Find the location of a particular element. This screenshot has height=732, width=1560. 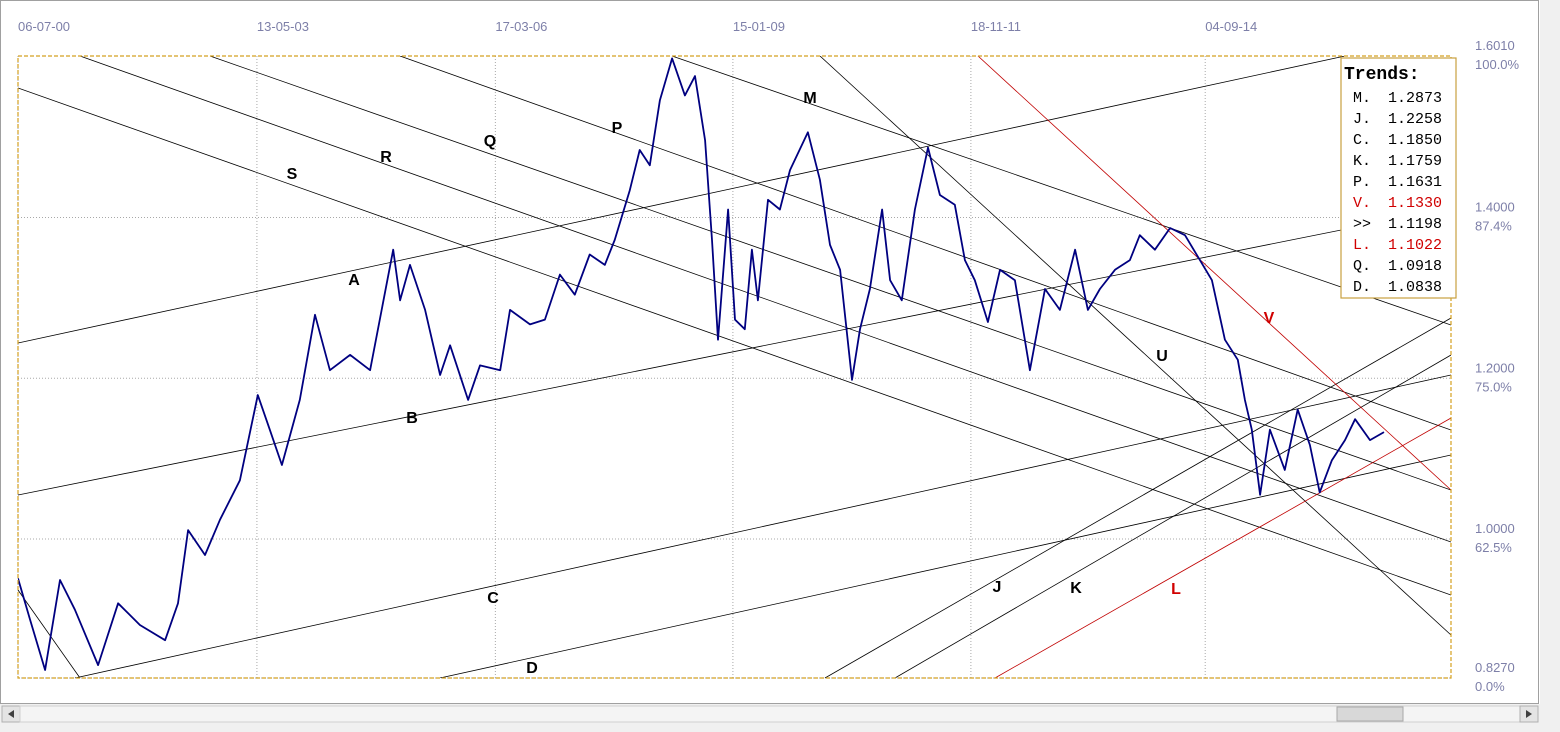

annotation: P is located at coordinates (617, 128).